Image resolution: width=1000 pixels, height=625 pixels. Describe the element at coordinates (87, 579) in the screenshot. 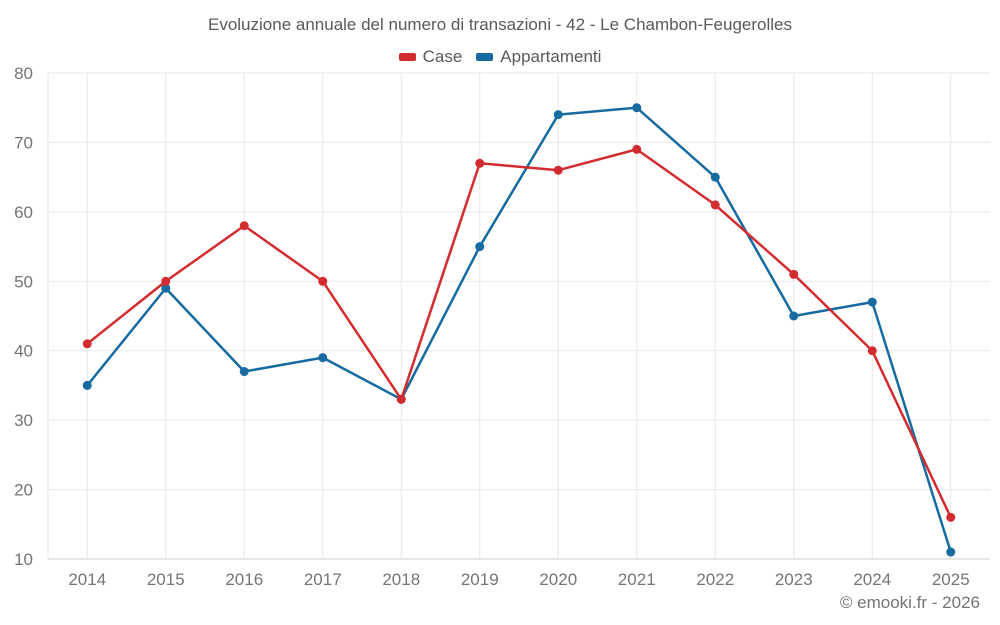

I see `x-tick-label: 2014` at that location.